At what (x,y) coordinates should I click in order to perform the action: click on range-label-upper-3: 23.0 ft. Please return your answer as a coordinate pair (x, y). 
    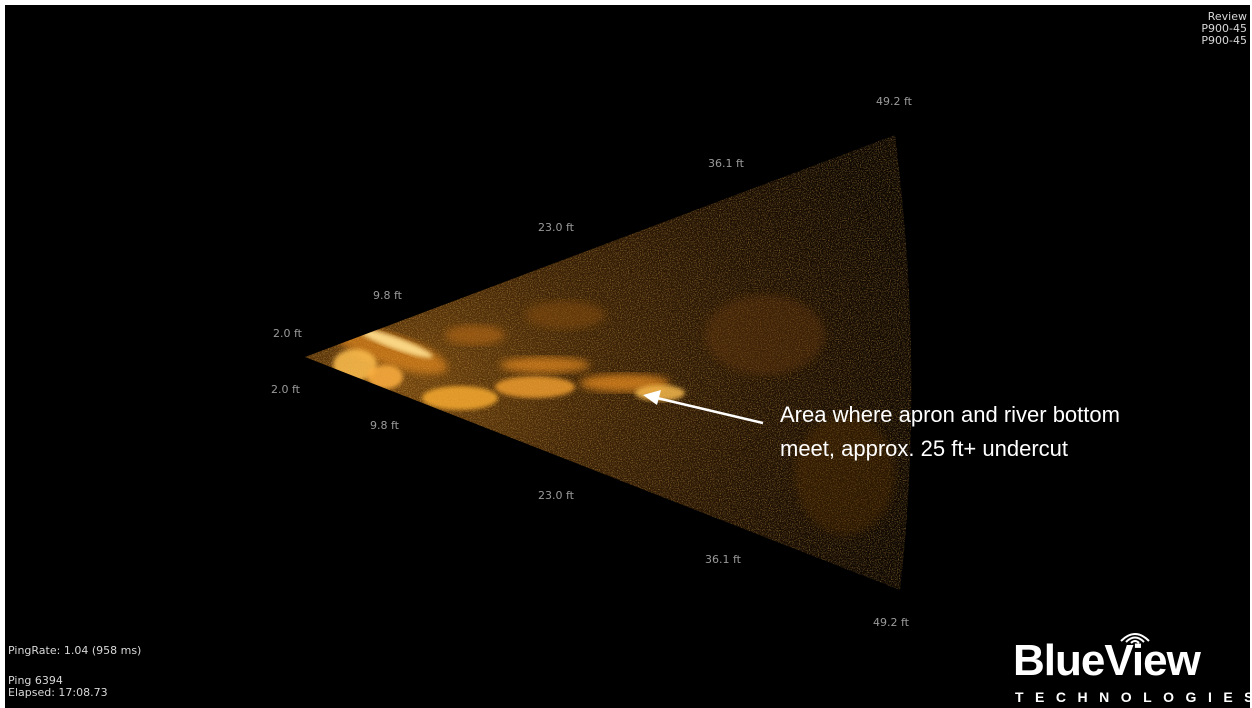
    Looking at the image, I should click on (556, 227).